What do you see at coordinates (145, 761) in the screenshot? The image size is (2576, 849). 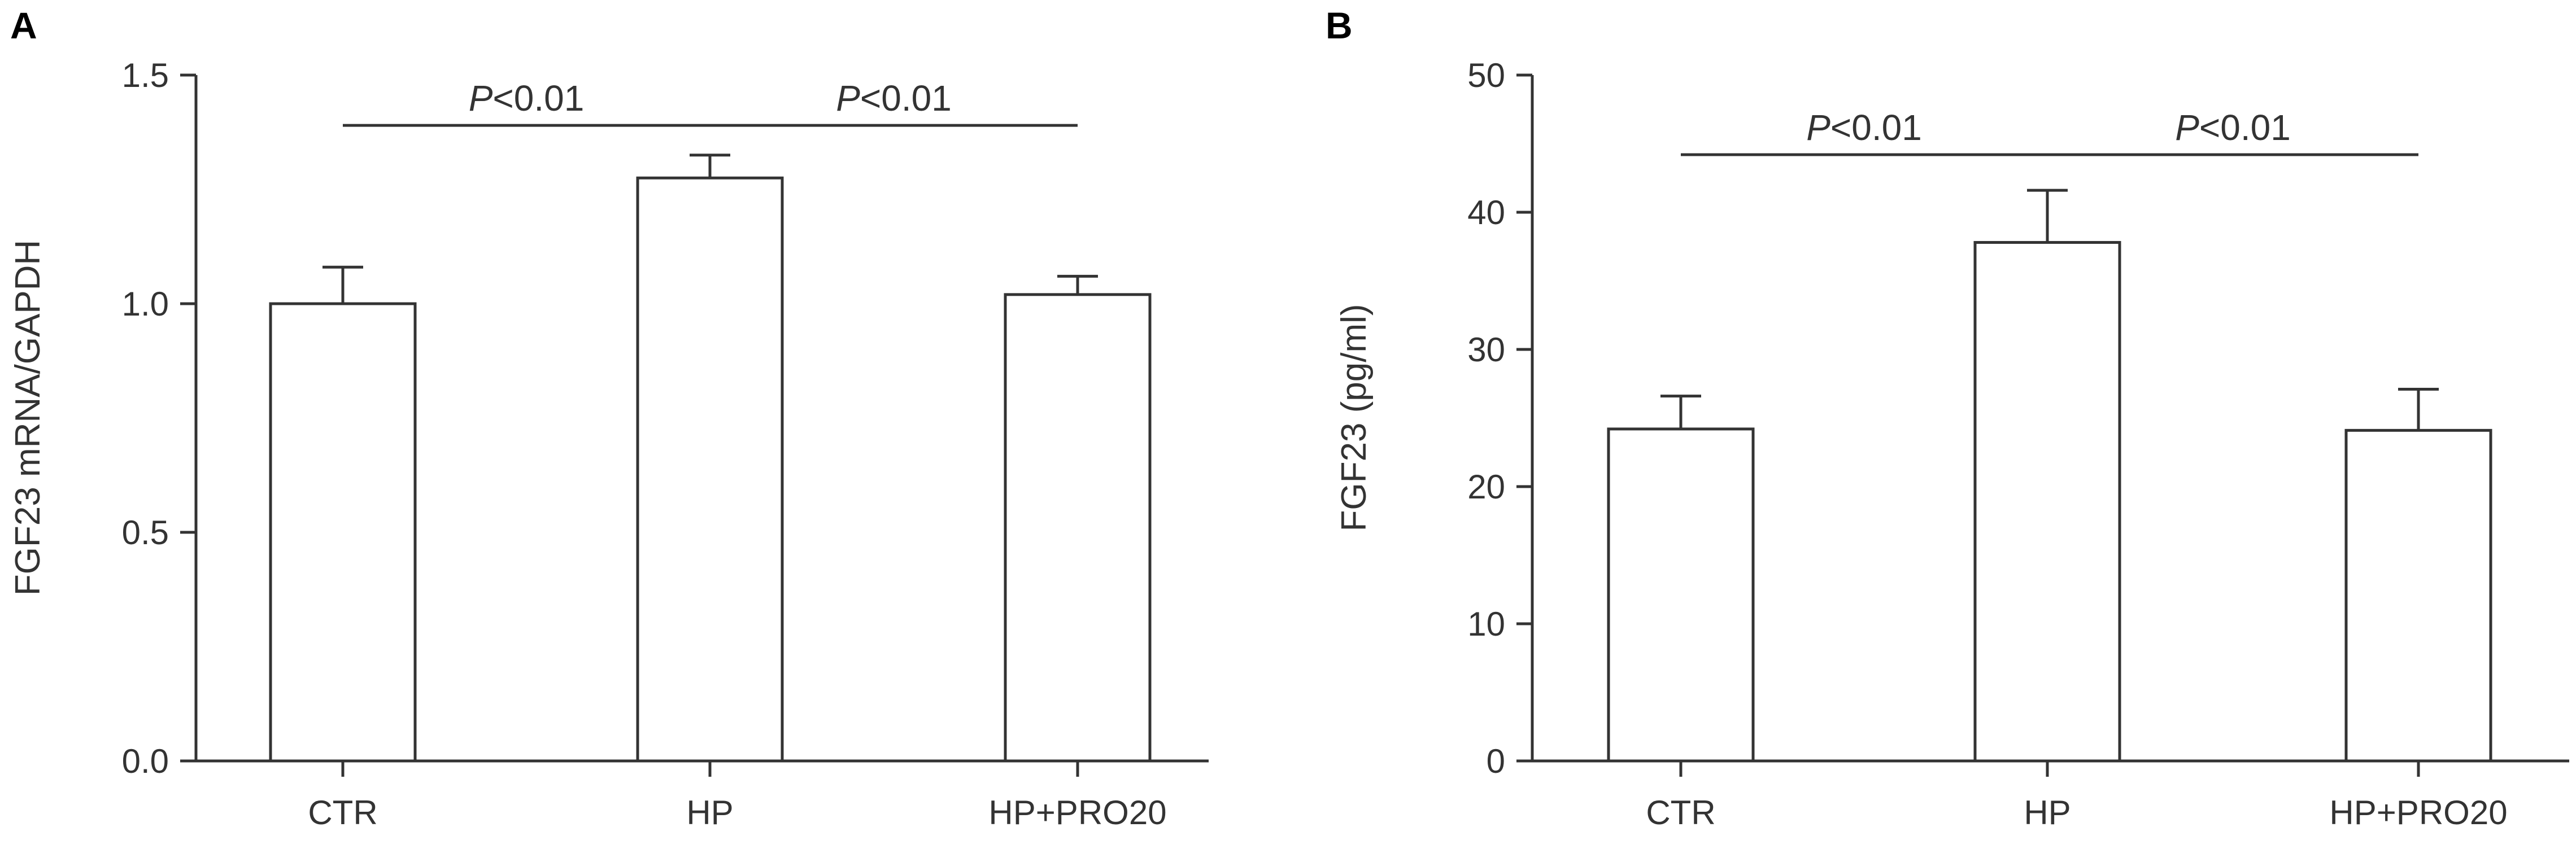 I see `y-tick-label: 0.0` at bounding box center [145, 761].